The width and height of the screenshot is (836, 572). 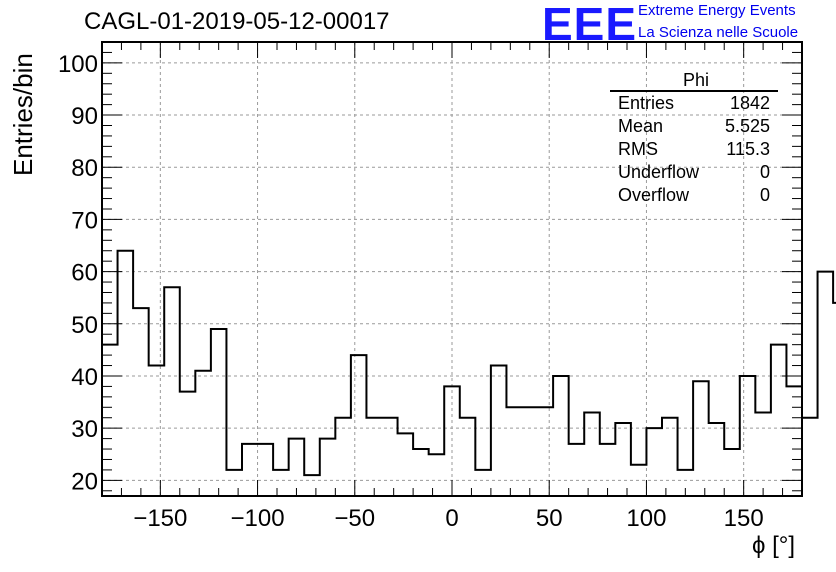 What do you see at coordinates (747, 126) in the screenshot?
I see `stats-value: 5.525` at bounding box center [747, 126].